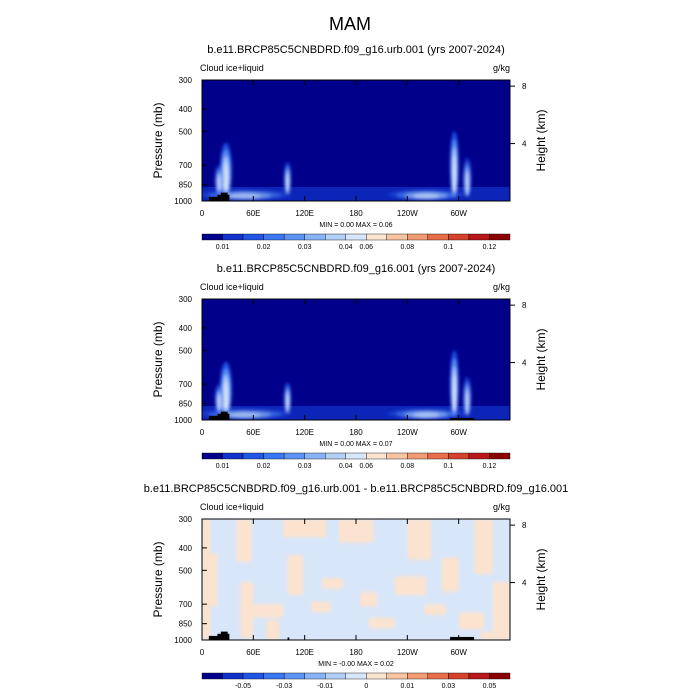 This screenshot has height=700, width=700. What do you see at coordinates (490, 686) in the screenshot?
I see `colorbar-label: 0.05` at bounding box center [490, 686].